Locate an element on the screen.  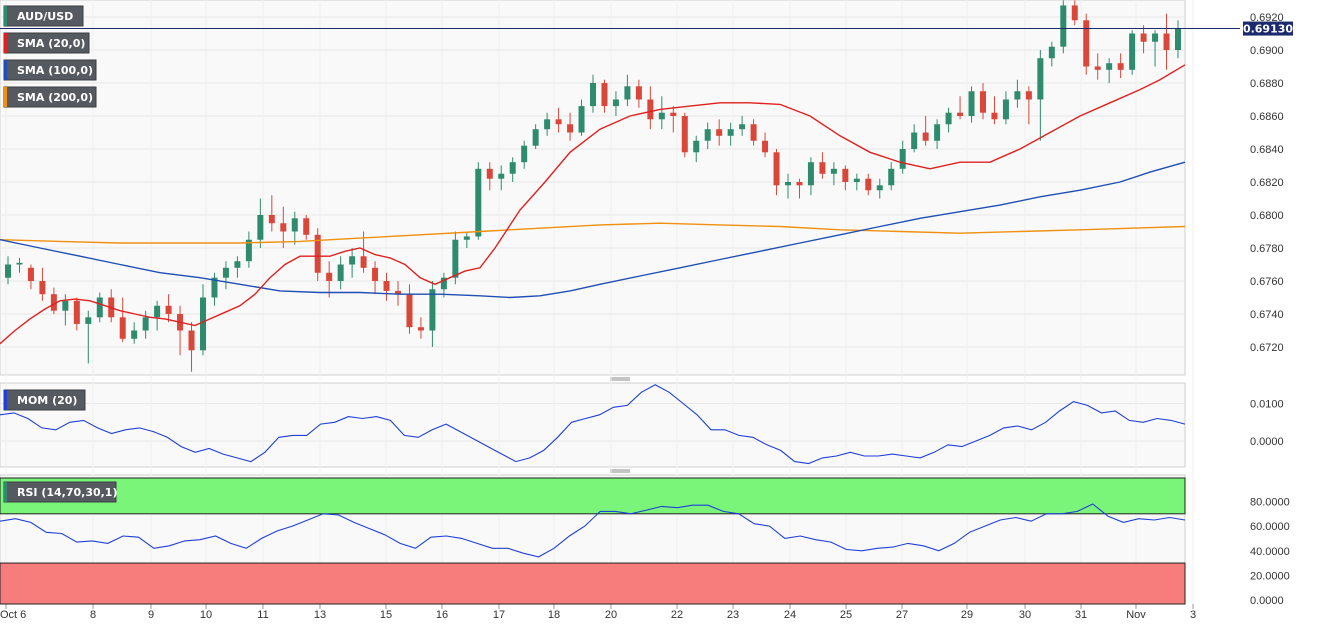
legend-momentum: MOM (20) is located at coordinates (44, 400).